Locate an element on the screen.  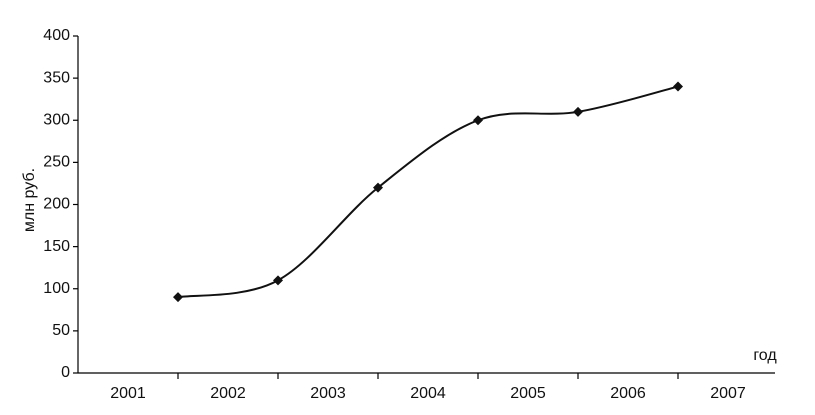
x-tick-label: 2001 is located at coordinates (128, 393).